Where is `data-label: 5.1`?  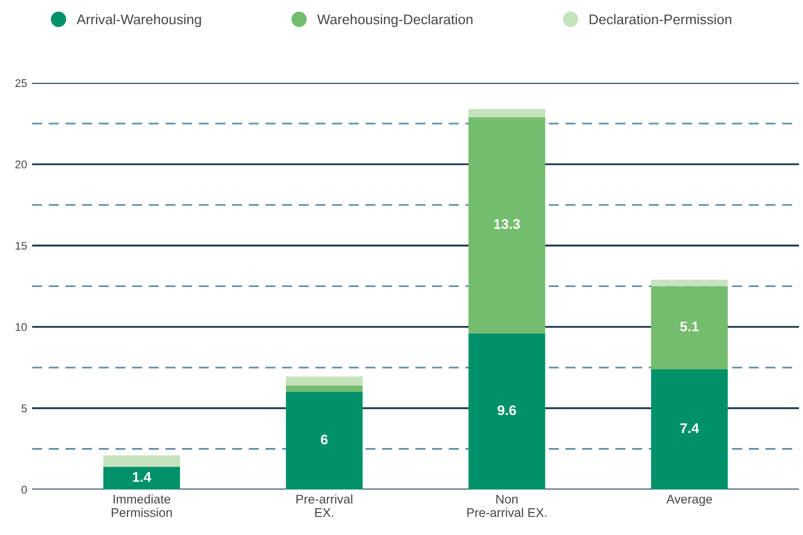
data-label: 5.1 is located at coordinates (689, 327).